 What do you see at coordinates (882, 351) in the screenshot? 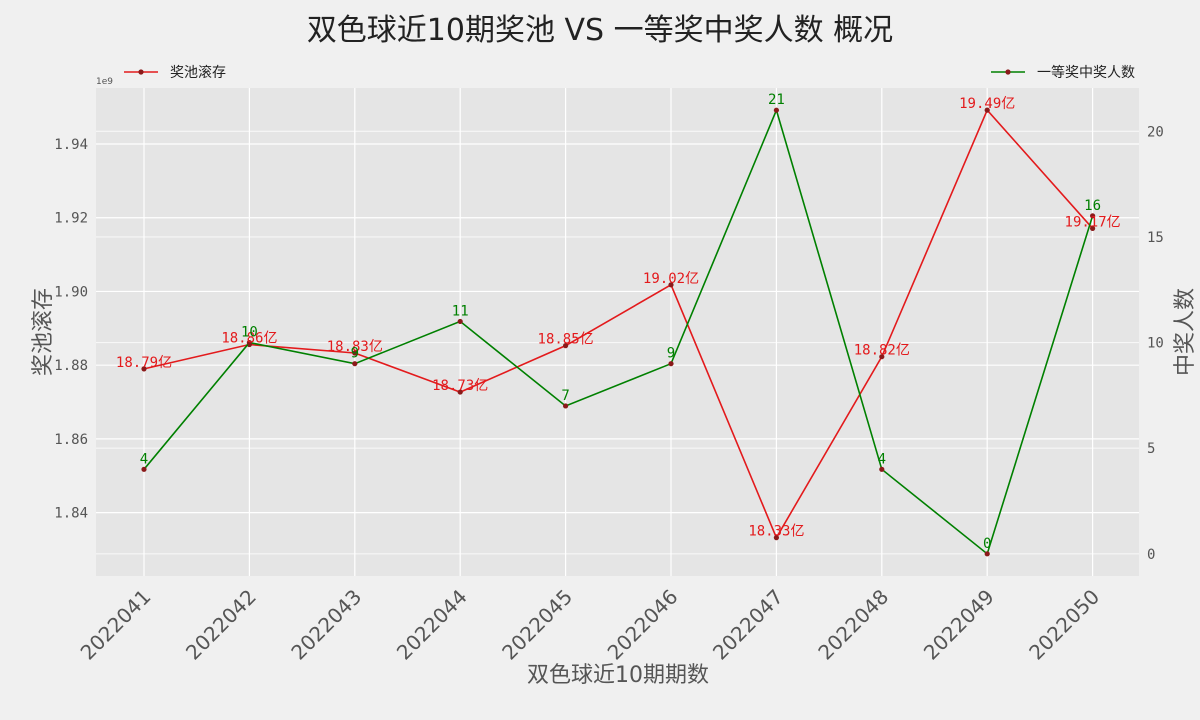
I see `data-label: 18.82亿` at bounding box center [882, 351].